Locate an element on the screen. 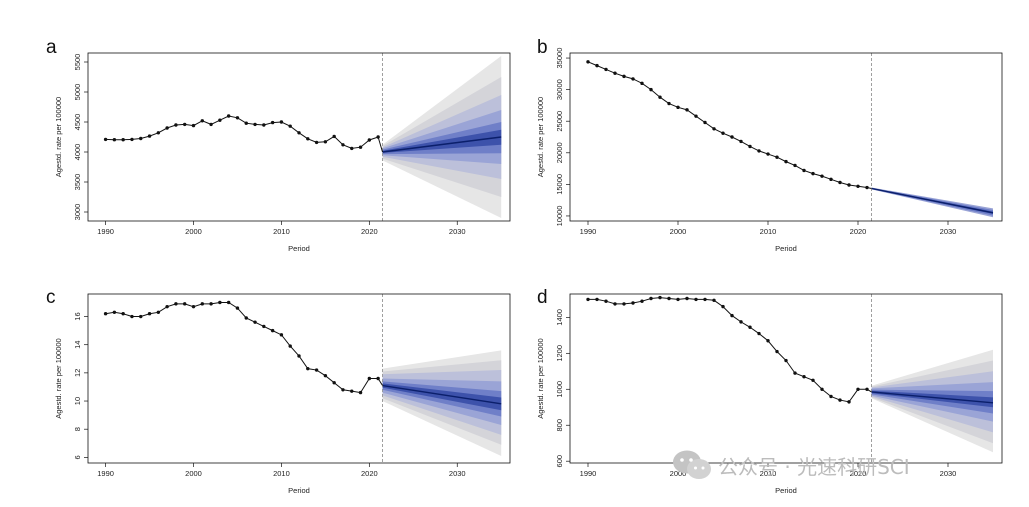 Image resolution: width=1029 pixels, height=507 pixels. x-tick-label: 2000 is located at coordinates (193, 473).